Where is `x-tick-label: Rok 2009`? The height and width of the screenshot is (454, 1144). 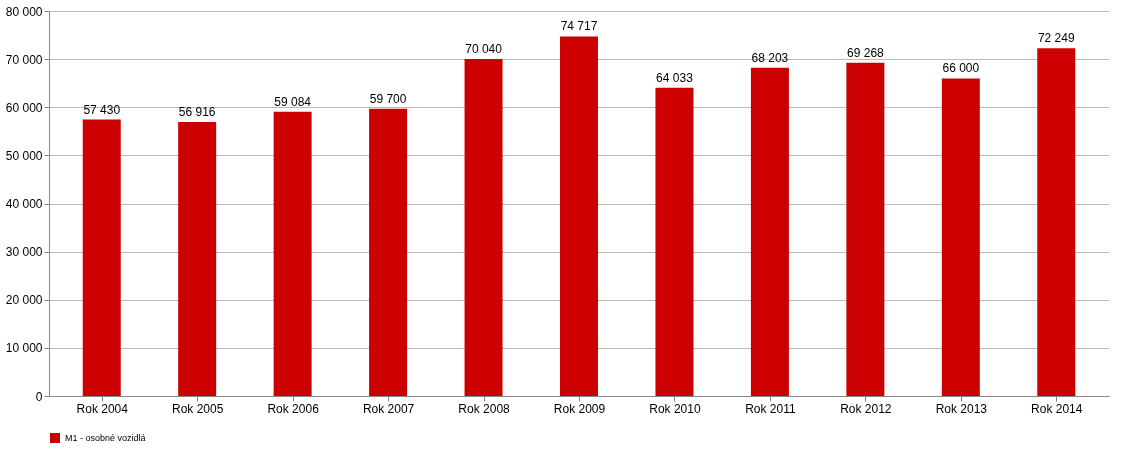 x-tick-label: Rok 2009 is located at coordinates (579, 408).